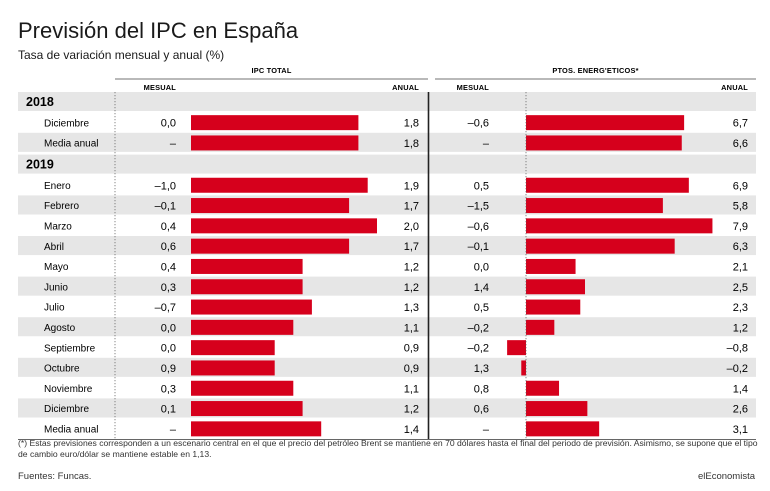 This screenshot has height=491, width=770. Describe the element at coordinates (55, 476) in the screenshot. I see `source-note: Fuentes: Funcas.` at that location.